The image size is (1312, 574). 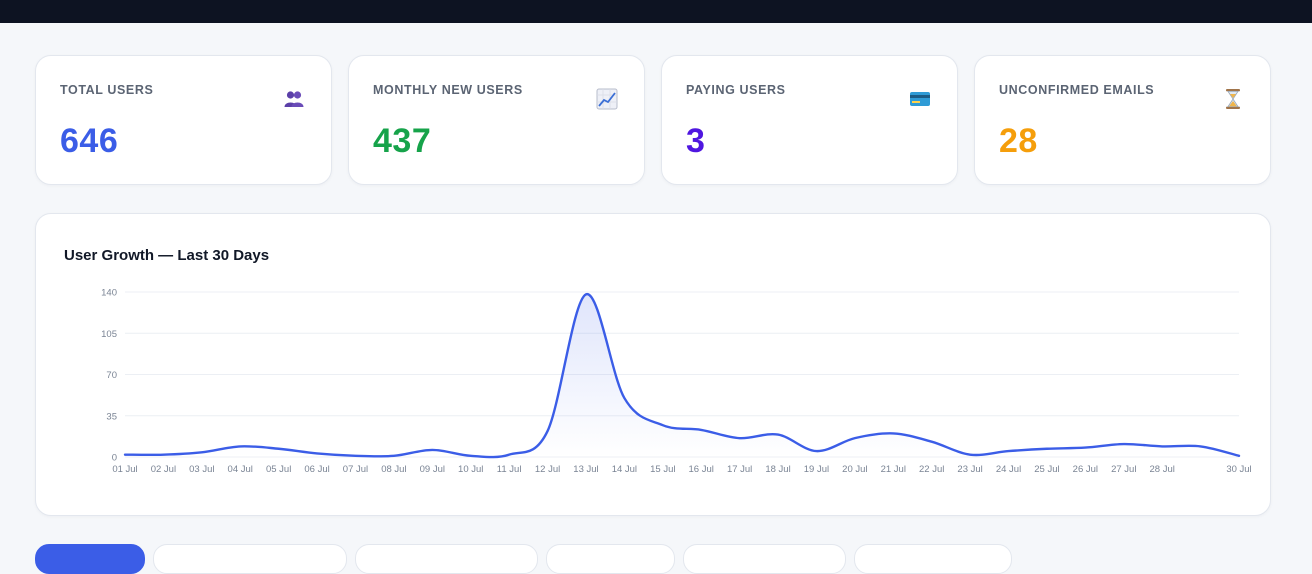 I want to click on y-tick-label: 105, so click(x=109, y=334).